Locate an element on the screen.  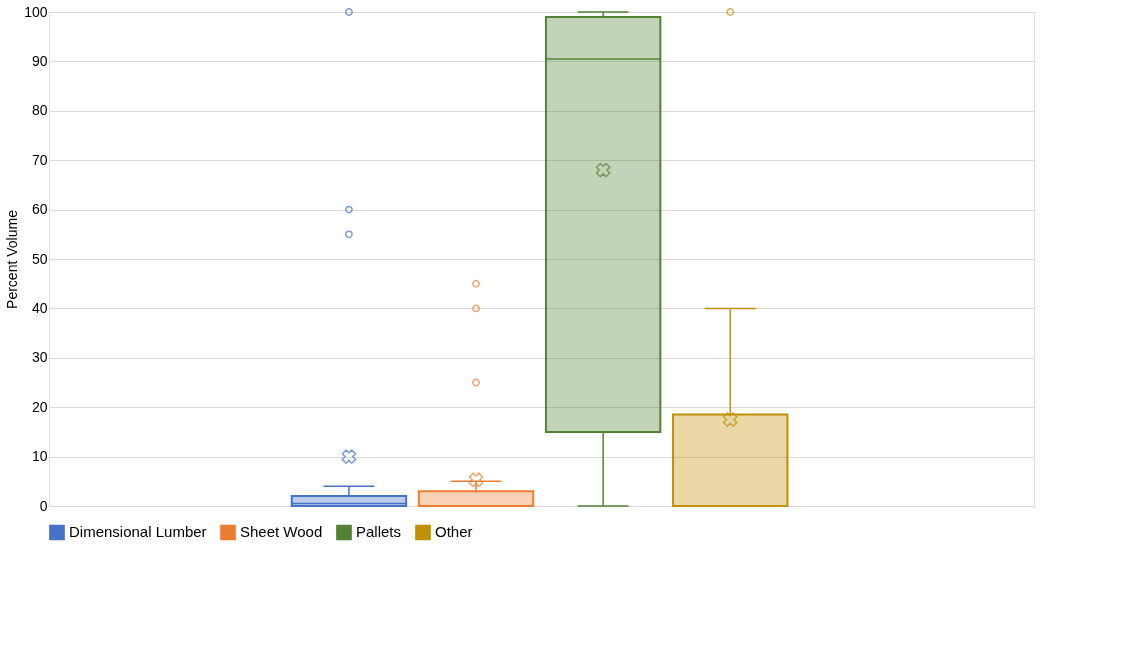
legend-label: Dimensional Lumber is located at coordinates (138, 532).